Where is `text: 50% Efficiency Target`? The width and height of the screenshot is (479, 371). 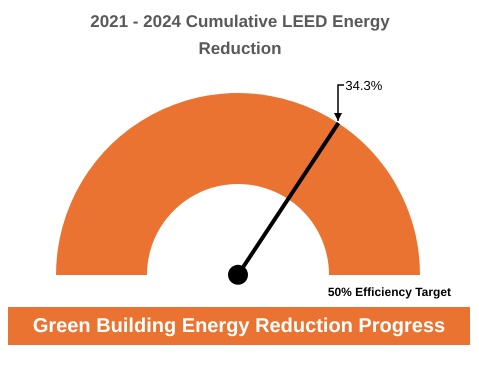 text: 50% Efficiency Target is located at coordinates (389, 292).